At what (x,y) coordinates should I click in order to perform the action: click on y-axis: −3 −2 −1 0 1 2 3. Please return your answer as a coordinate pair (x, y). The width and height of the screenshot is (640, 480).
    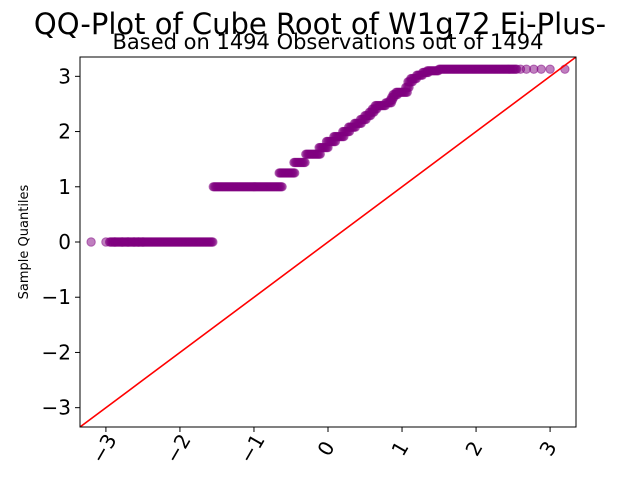
    Looking at the image, I should click on (61, 242).